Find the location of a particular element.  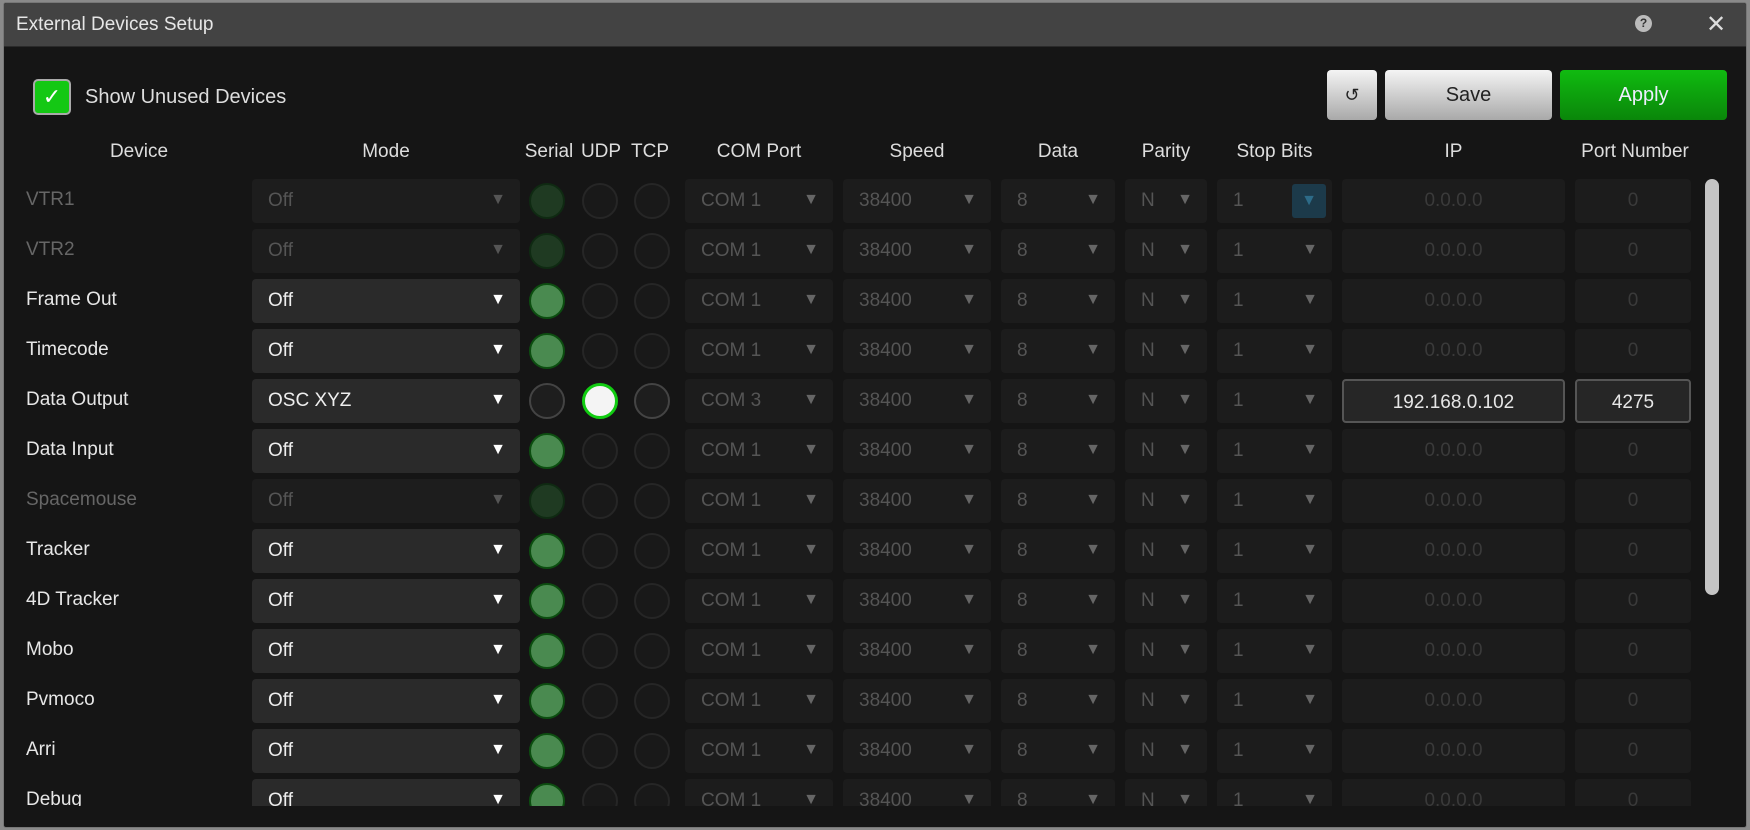

history-button: ↺ is located at coordinates (1352, 95).